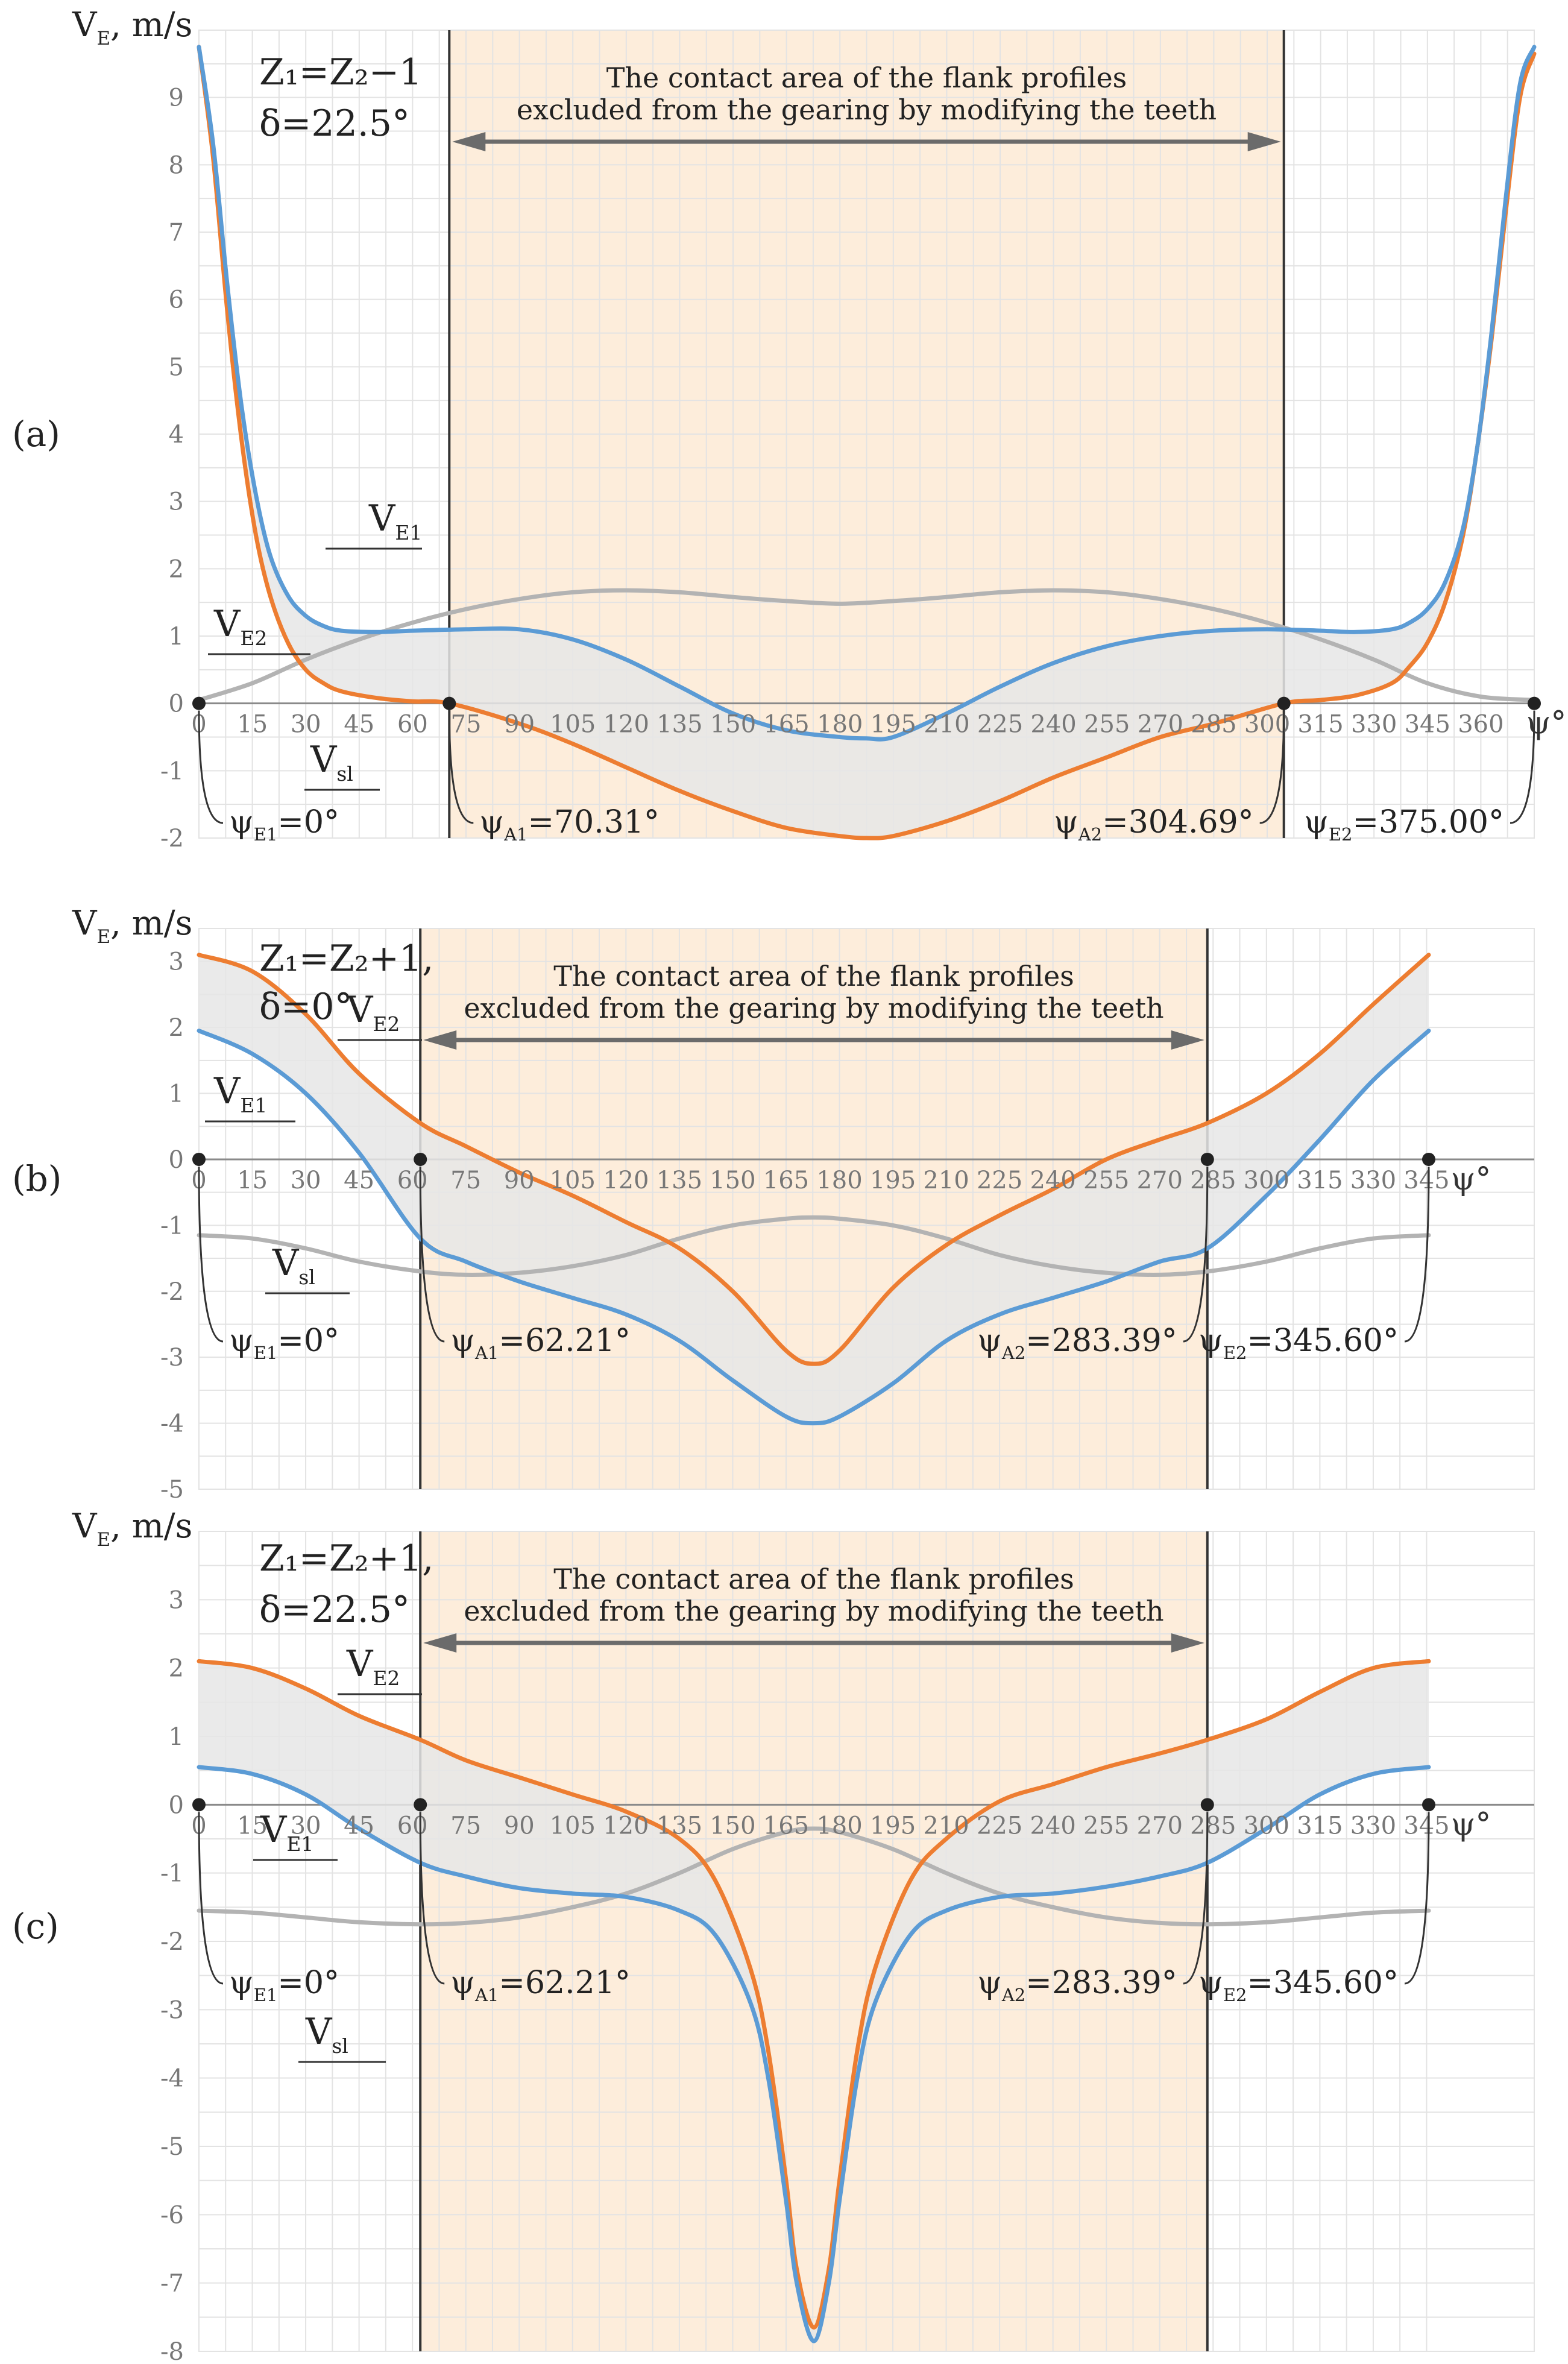  Describe the element at coordinates (1188, 1040) in the screenshot. I see `annotation-arrow-right-head` at that location.